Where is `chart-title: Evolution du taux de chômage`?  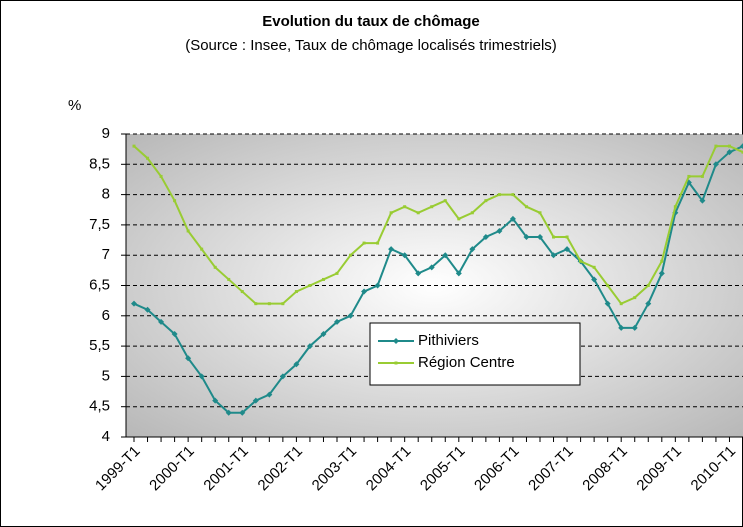 chart-title: Evolution du taux de chômage is located at coordinates (371, 21).